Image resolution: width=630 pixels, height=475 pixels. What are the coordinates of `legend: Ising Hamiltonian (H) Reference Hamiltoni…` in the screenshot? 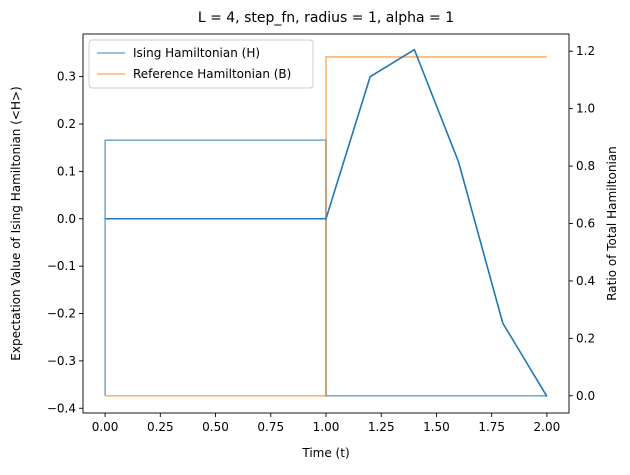 It's located at (201, 64).